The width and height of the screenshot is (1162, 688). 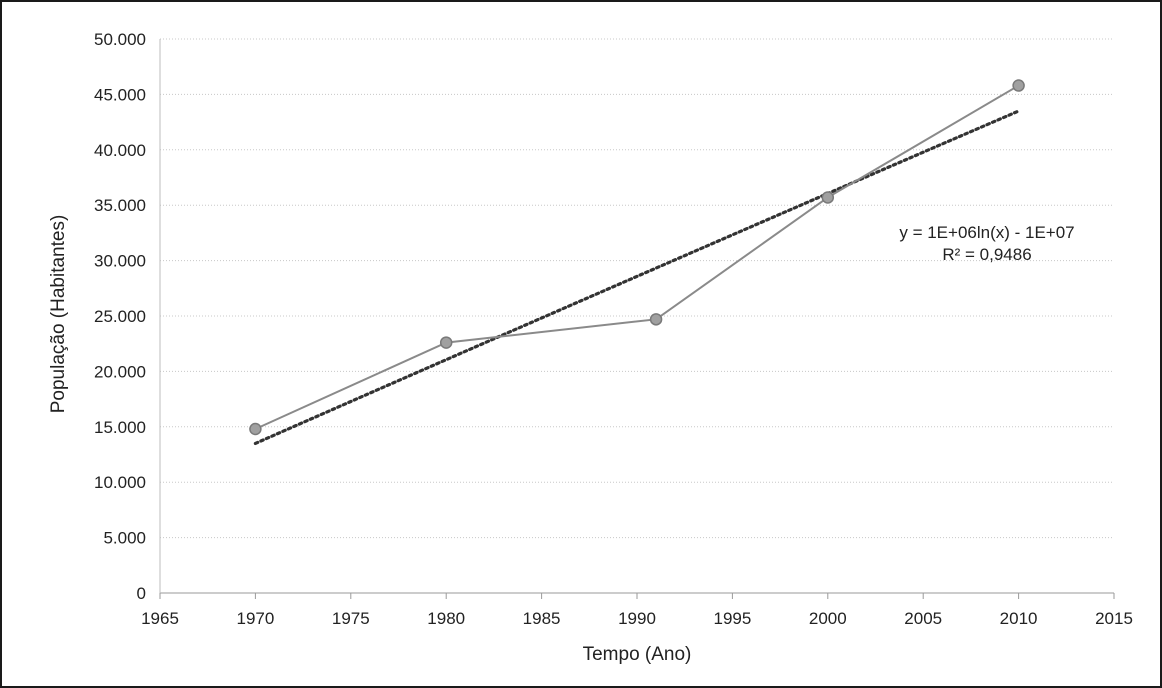 I want to click on y-tick-label-40000: 40.000, so click(x=120, y=150).